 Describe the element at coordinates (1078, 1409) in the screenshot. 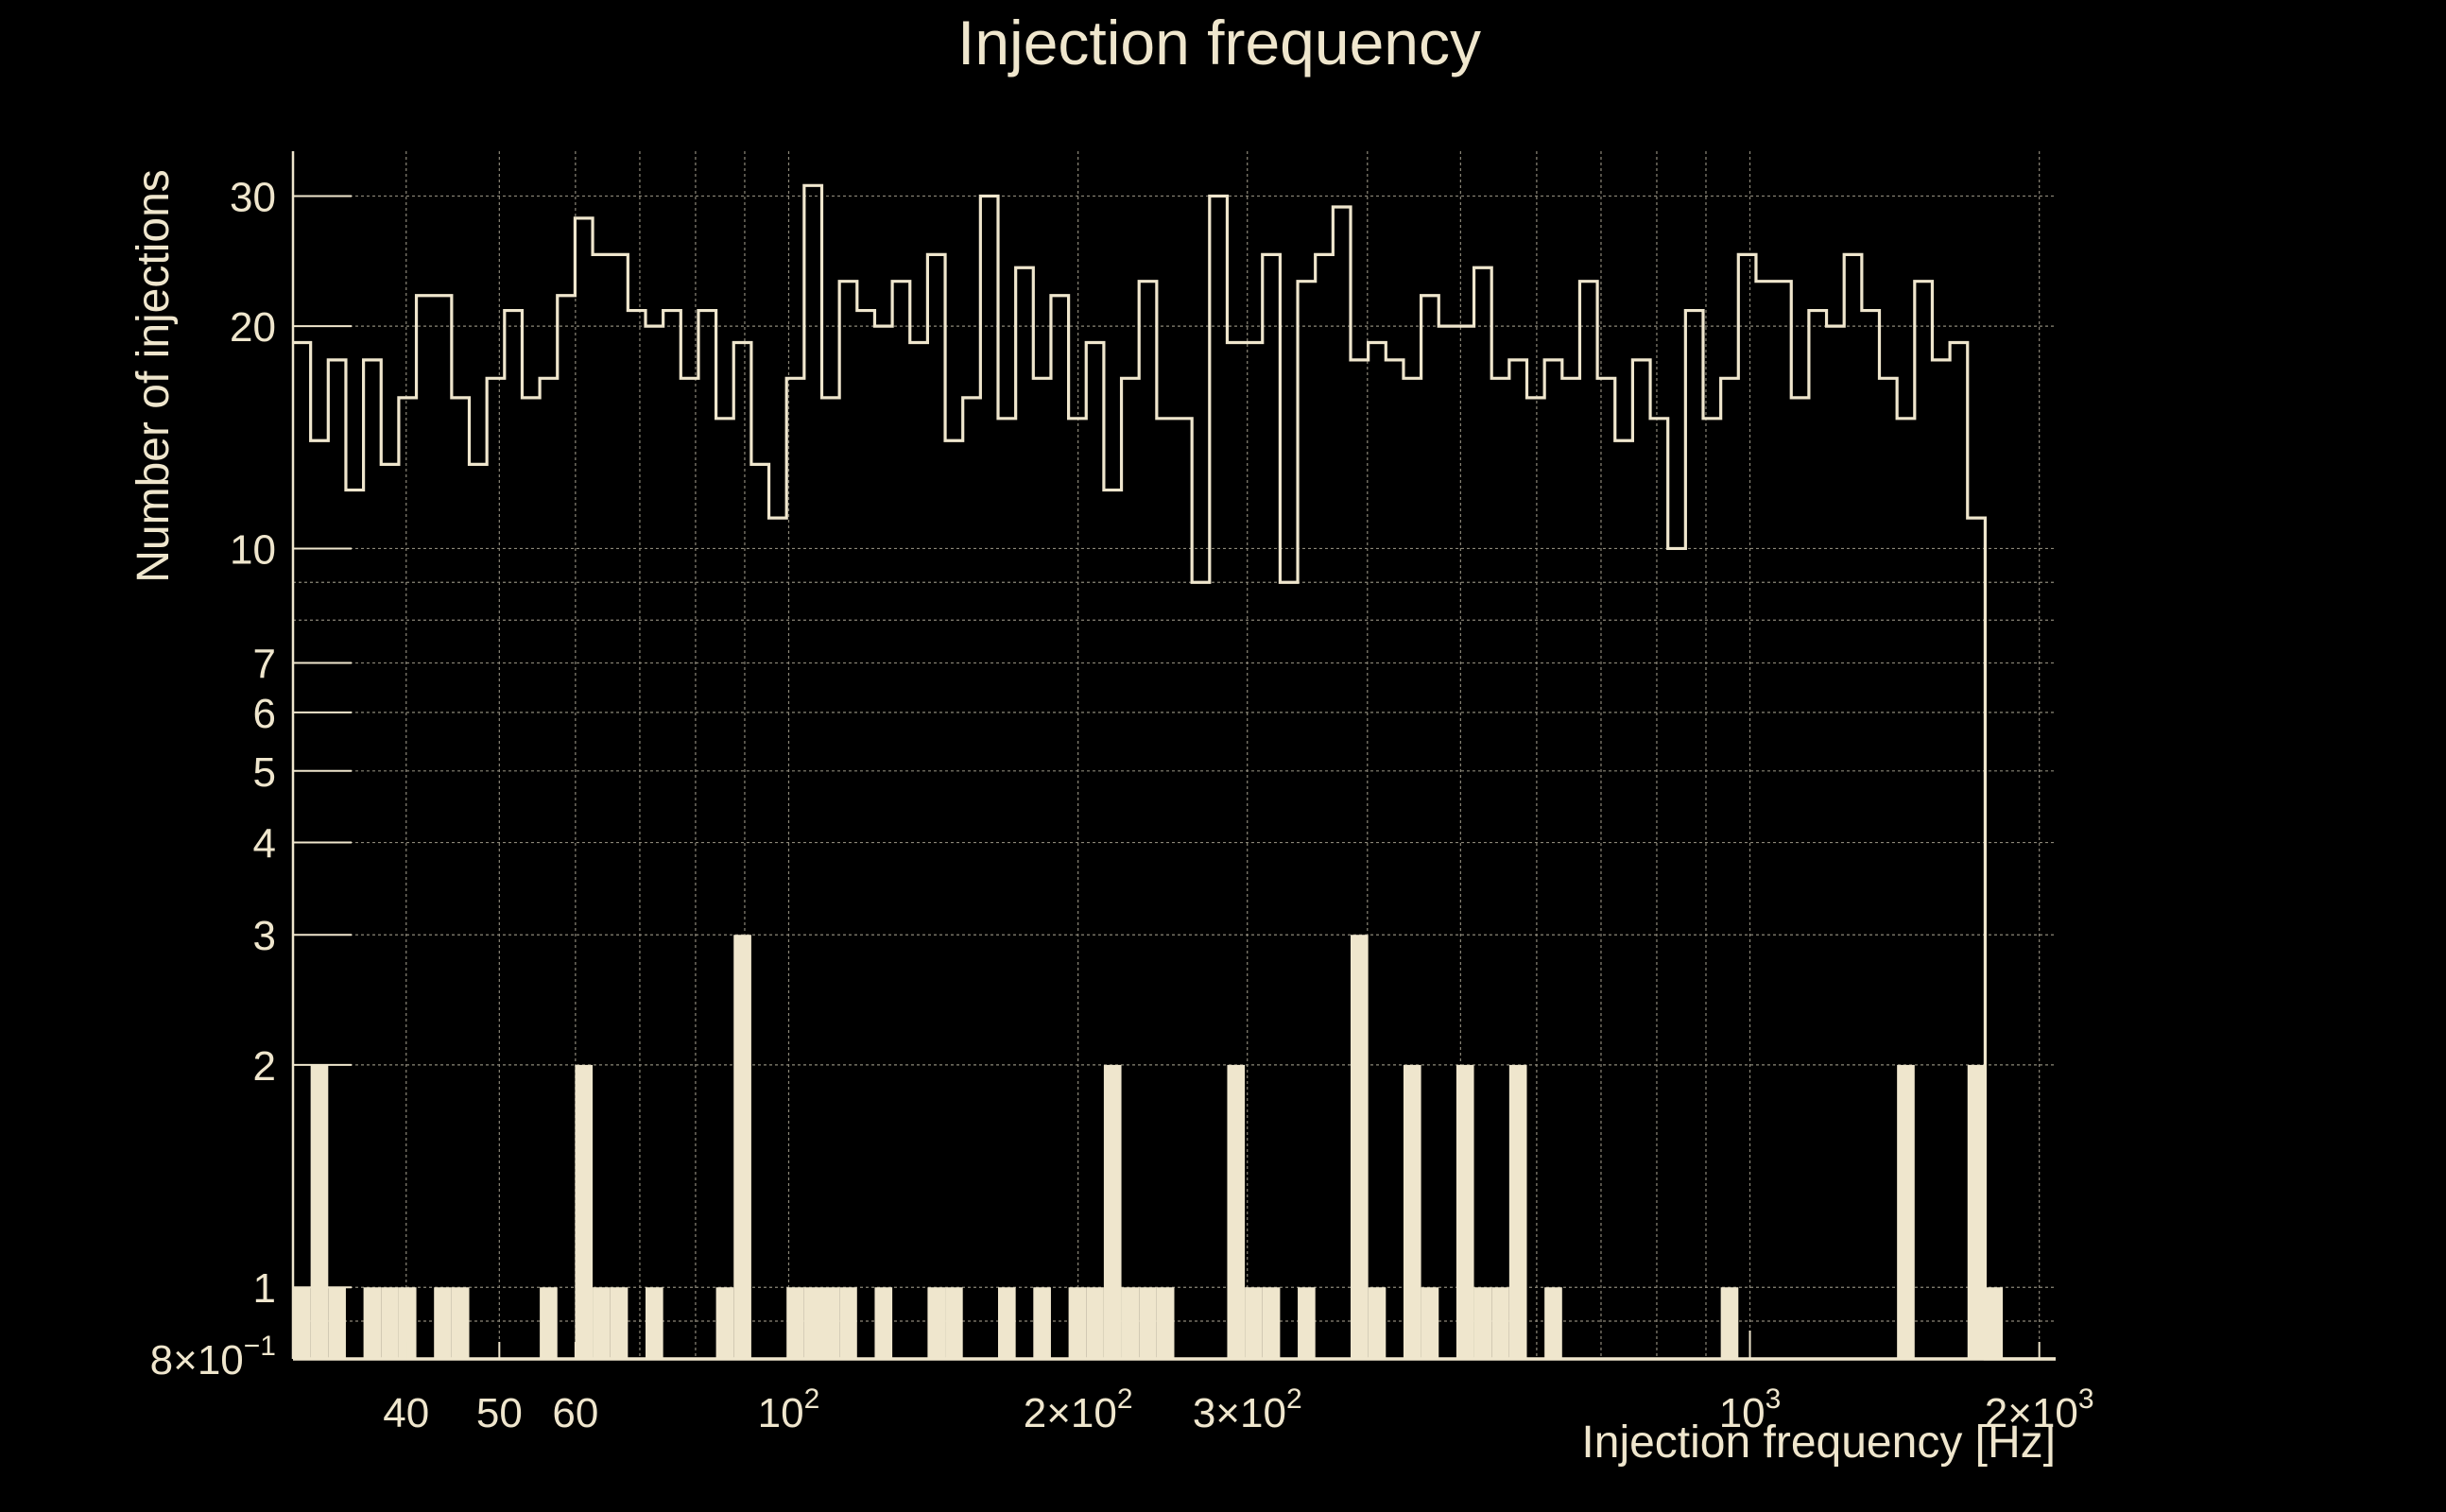

I see `x-tick-label: 2×10²` at that location.